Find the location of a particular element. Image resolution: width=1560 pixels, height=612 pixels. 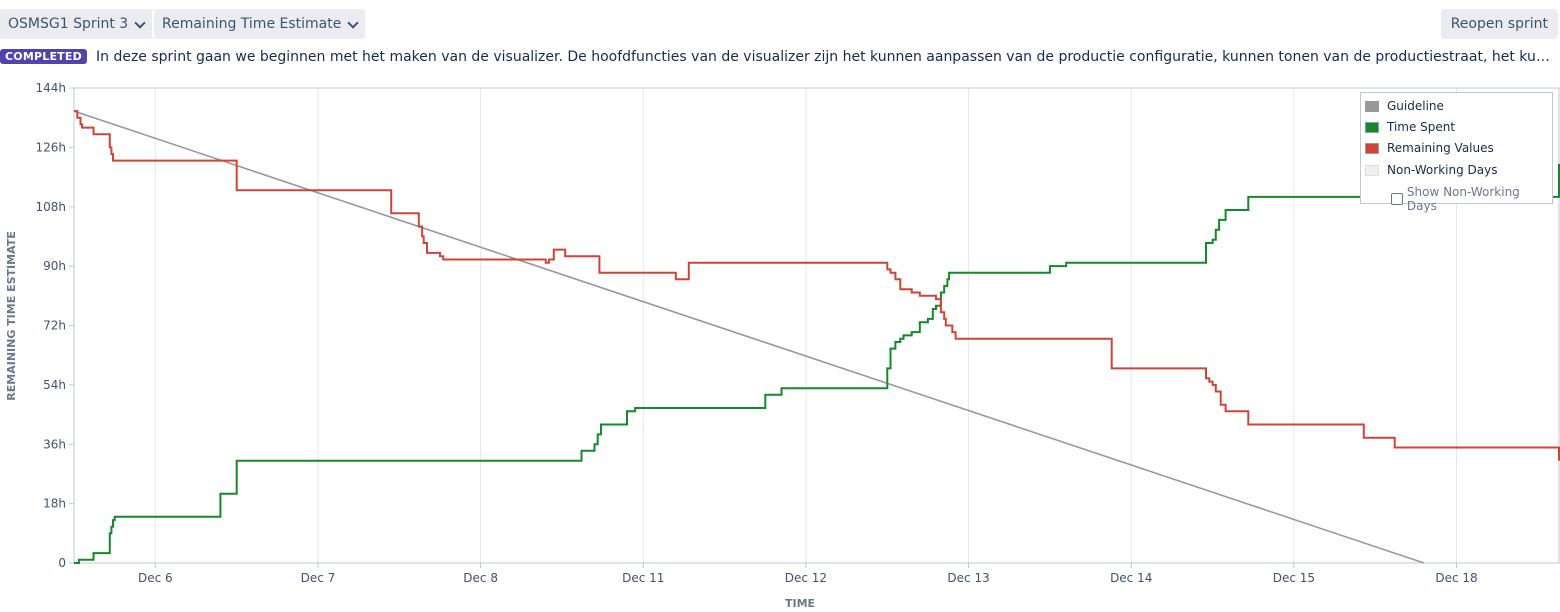

legend-item-non-working: Non-Working Days is located at coordinates (1431, 170).